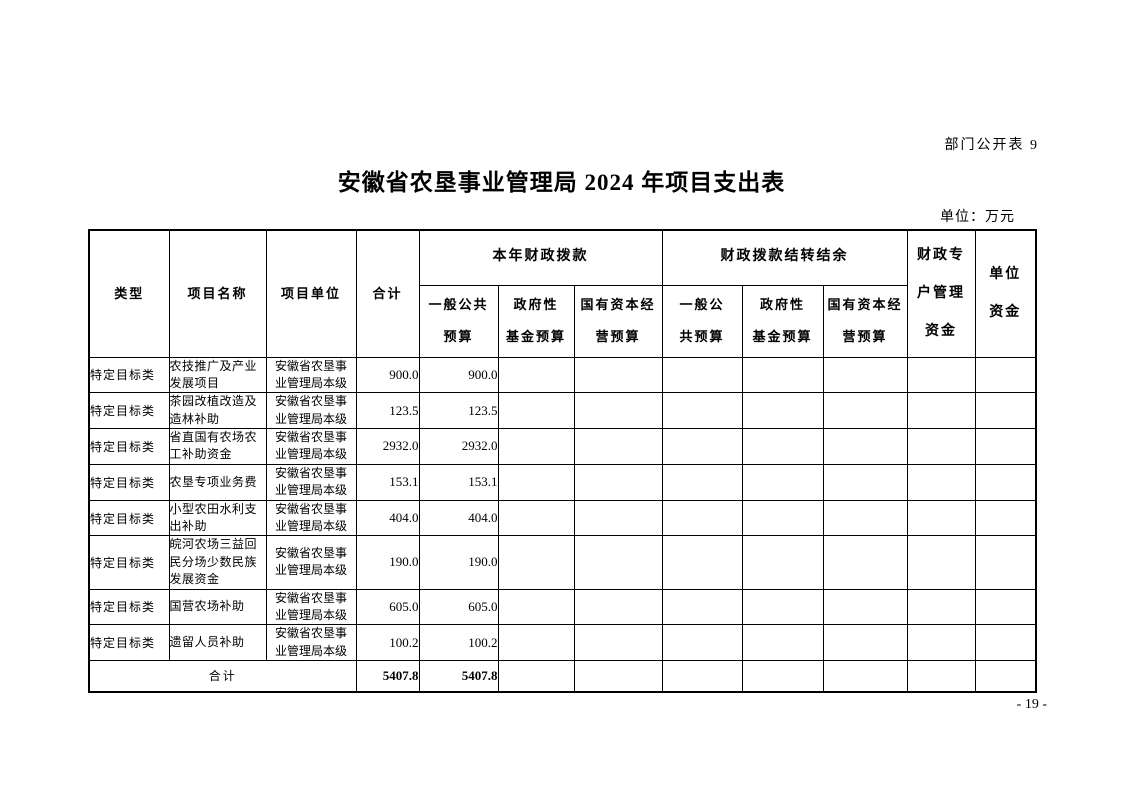 The image size is (1123, 794). Describe the element at coordinates (217, 411) in the screenshot. I see `cell-project-name: 茶园改植改造及 造林补助` at that location.